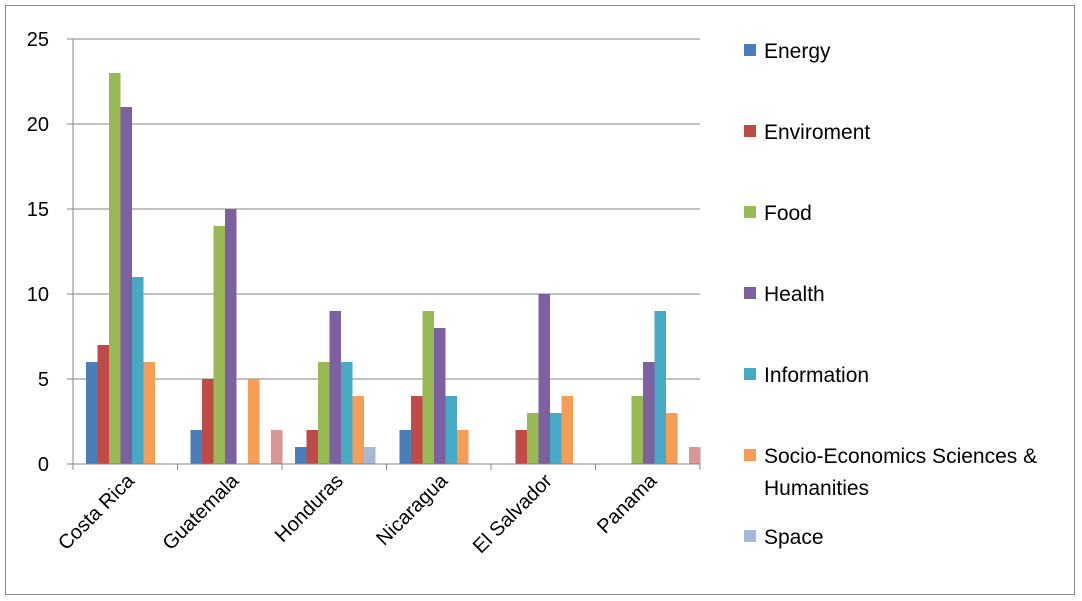 The image size is (1082, 601). I want to click on y-tick-label: 15, so click(38, 210).